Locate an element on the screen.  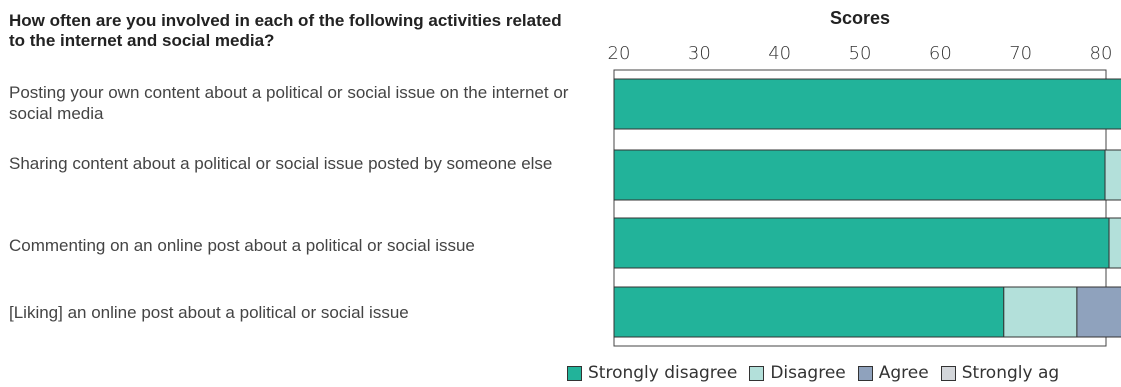
x-tick-label-80: 80 is located at coordinates (1101, 53).